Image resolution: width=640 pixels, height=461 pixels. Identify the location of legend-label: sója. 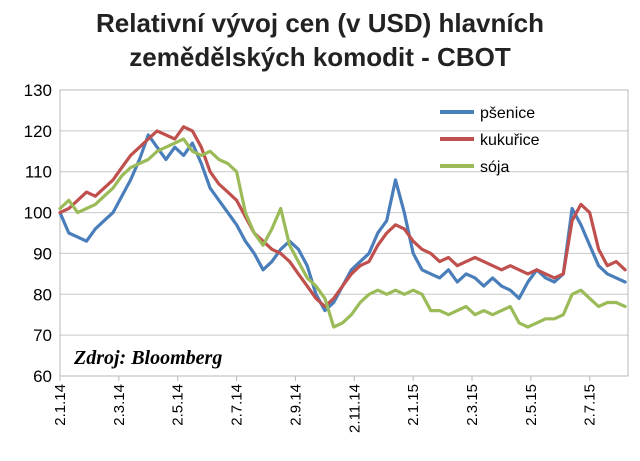
(494, 167).